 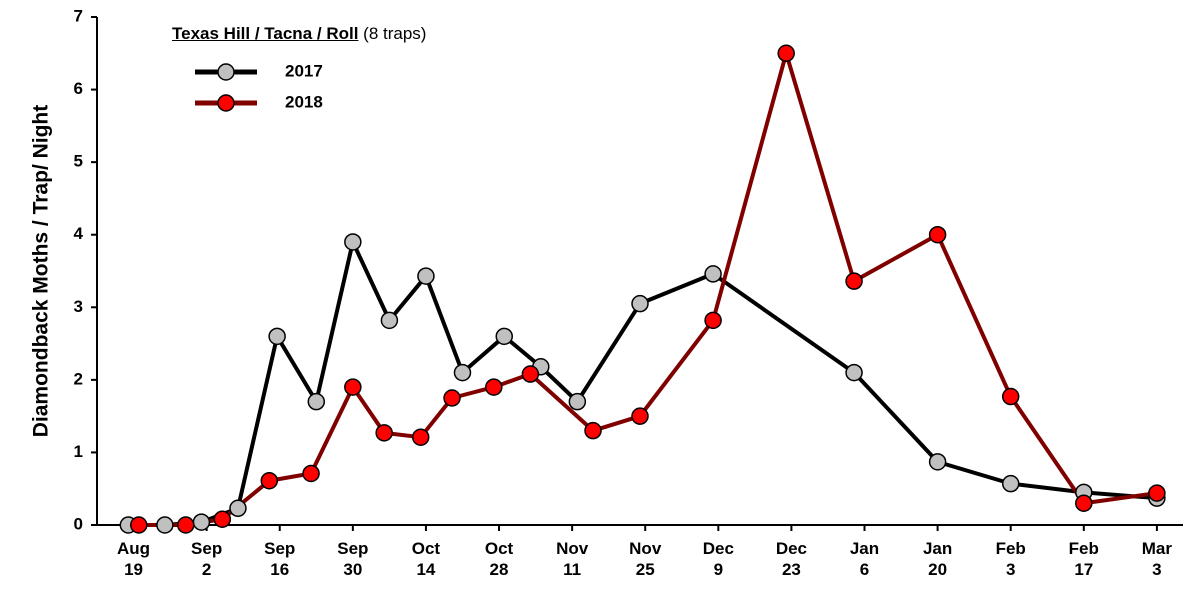 What do you see at coordinates (499, 559) in the screenshot?
I see `x-tick-label: Oct 28` at bounding box center [499, 559].